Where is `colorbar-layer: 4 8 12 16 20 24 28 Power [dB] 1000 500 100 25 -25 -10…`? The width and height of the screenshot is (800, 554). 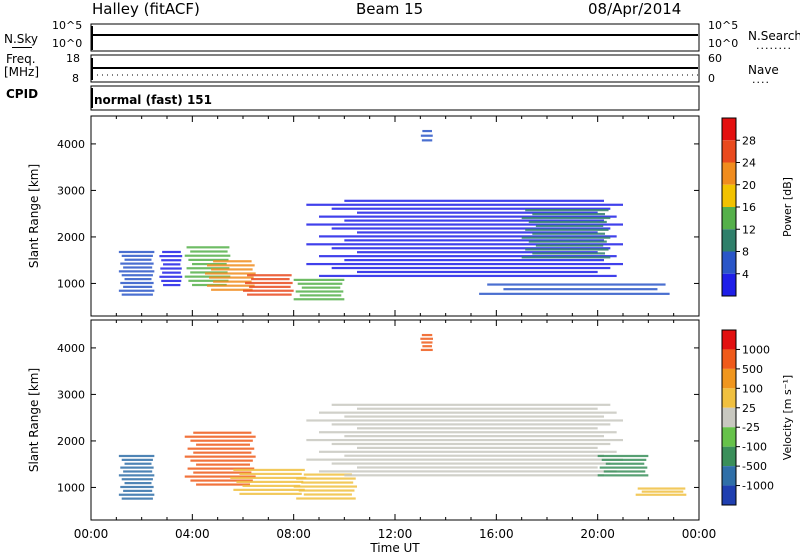 colorbar-layer: 4 8 12 16 20 24 28 Power [dB] 1000 500 100 25 -25 -10… is located at coordinates (757, 311).